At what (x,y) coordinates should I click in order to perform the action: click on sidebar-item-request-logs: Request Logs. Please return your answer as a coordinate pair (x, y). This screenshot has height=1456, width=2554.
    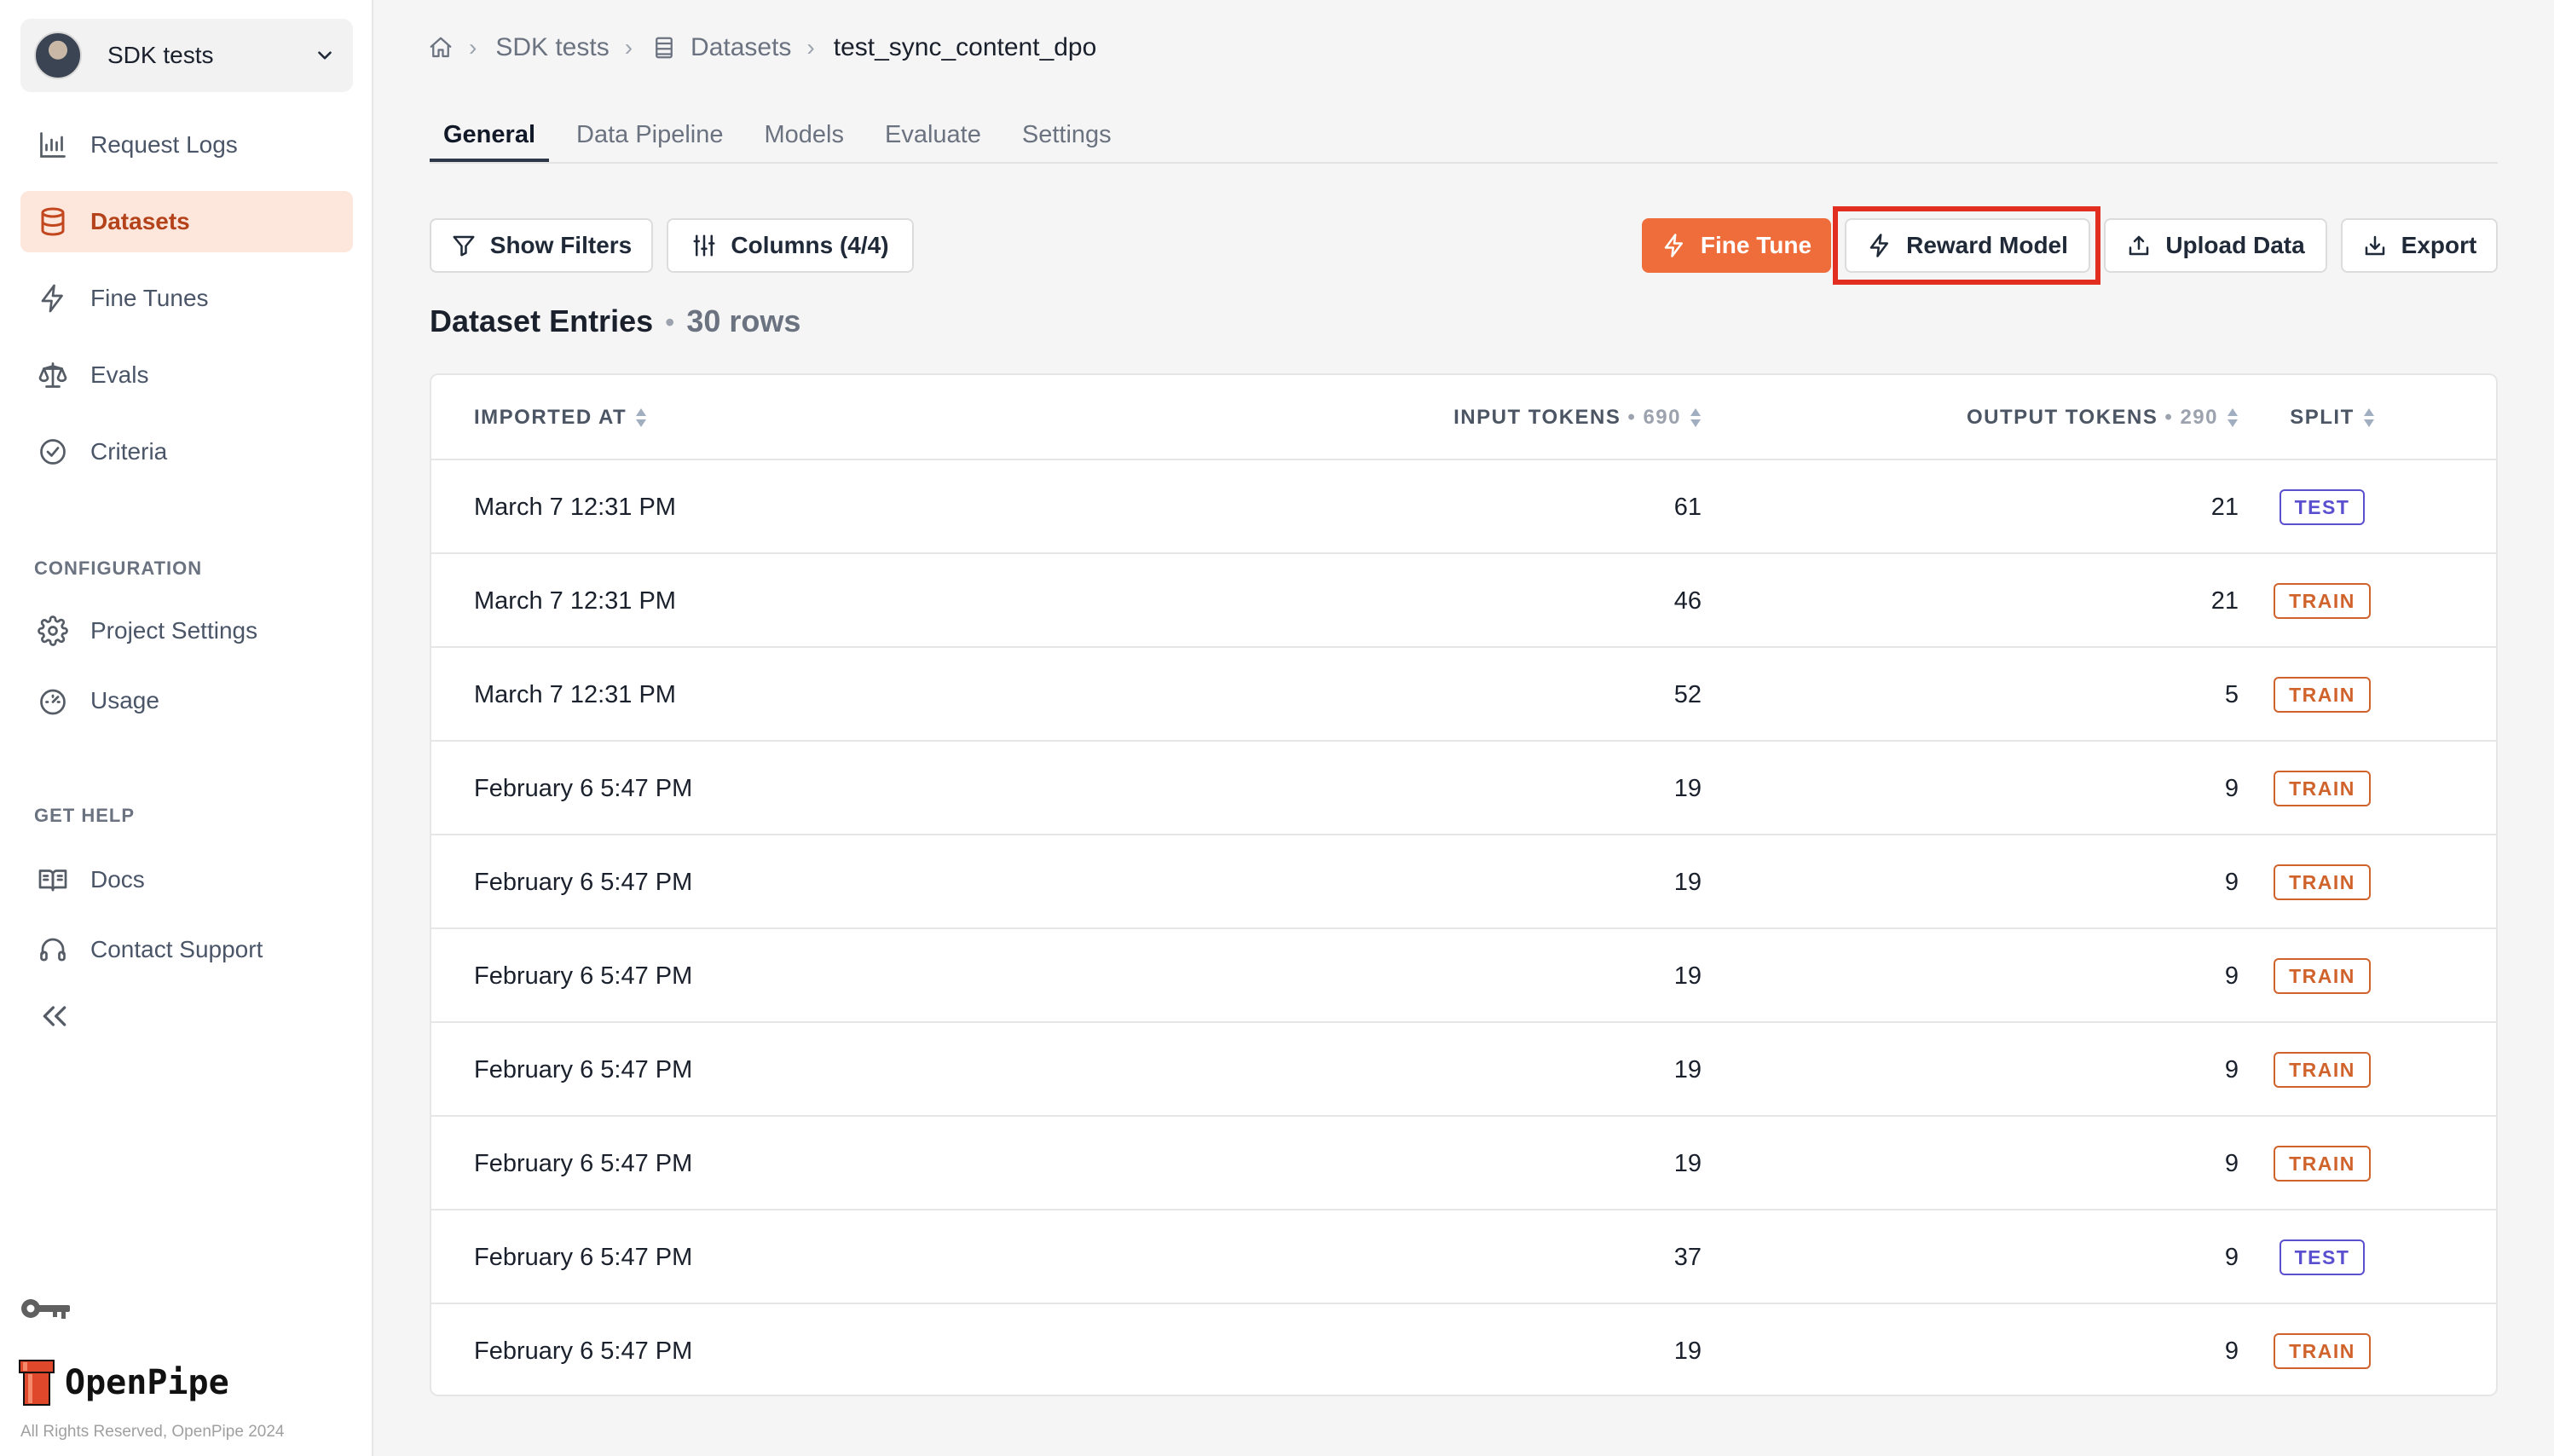
    Looking at the image, I should click on (186, 145).